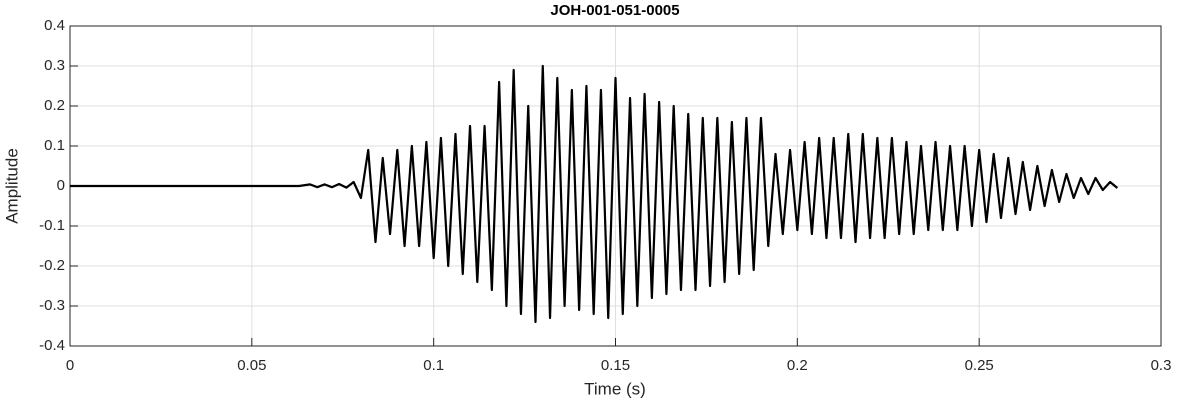 The width and height of the screenshot is (1177, 409). Describe the element at coordinates (52, 225) in the screenshot. I see `y-tick-label: -0.1` at that location.